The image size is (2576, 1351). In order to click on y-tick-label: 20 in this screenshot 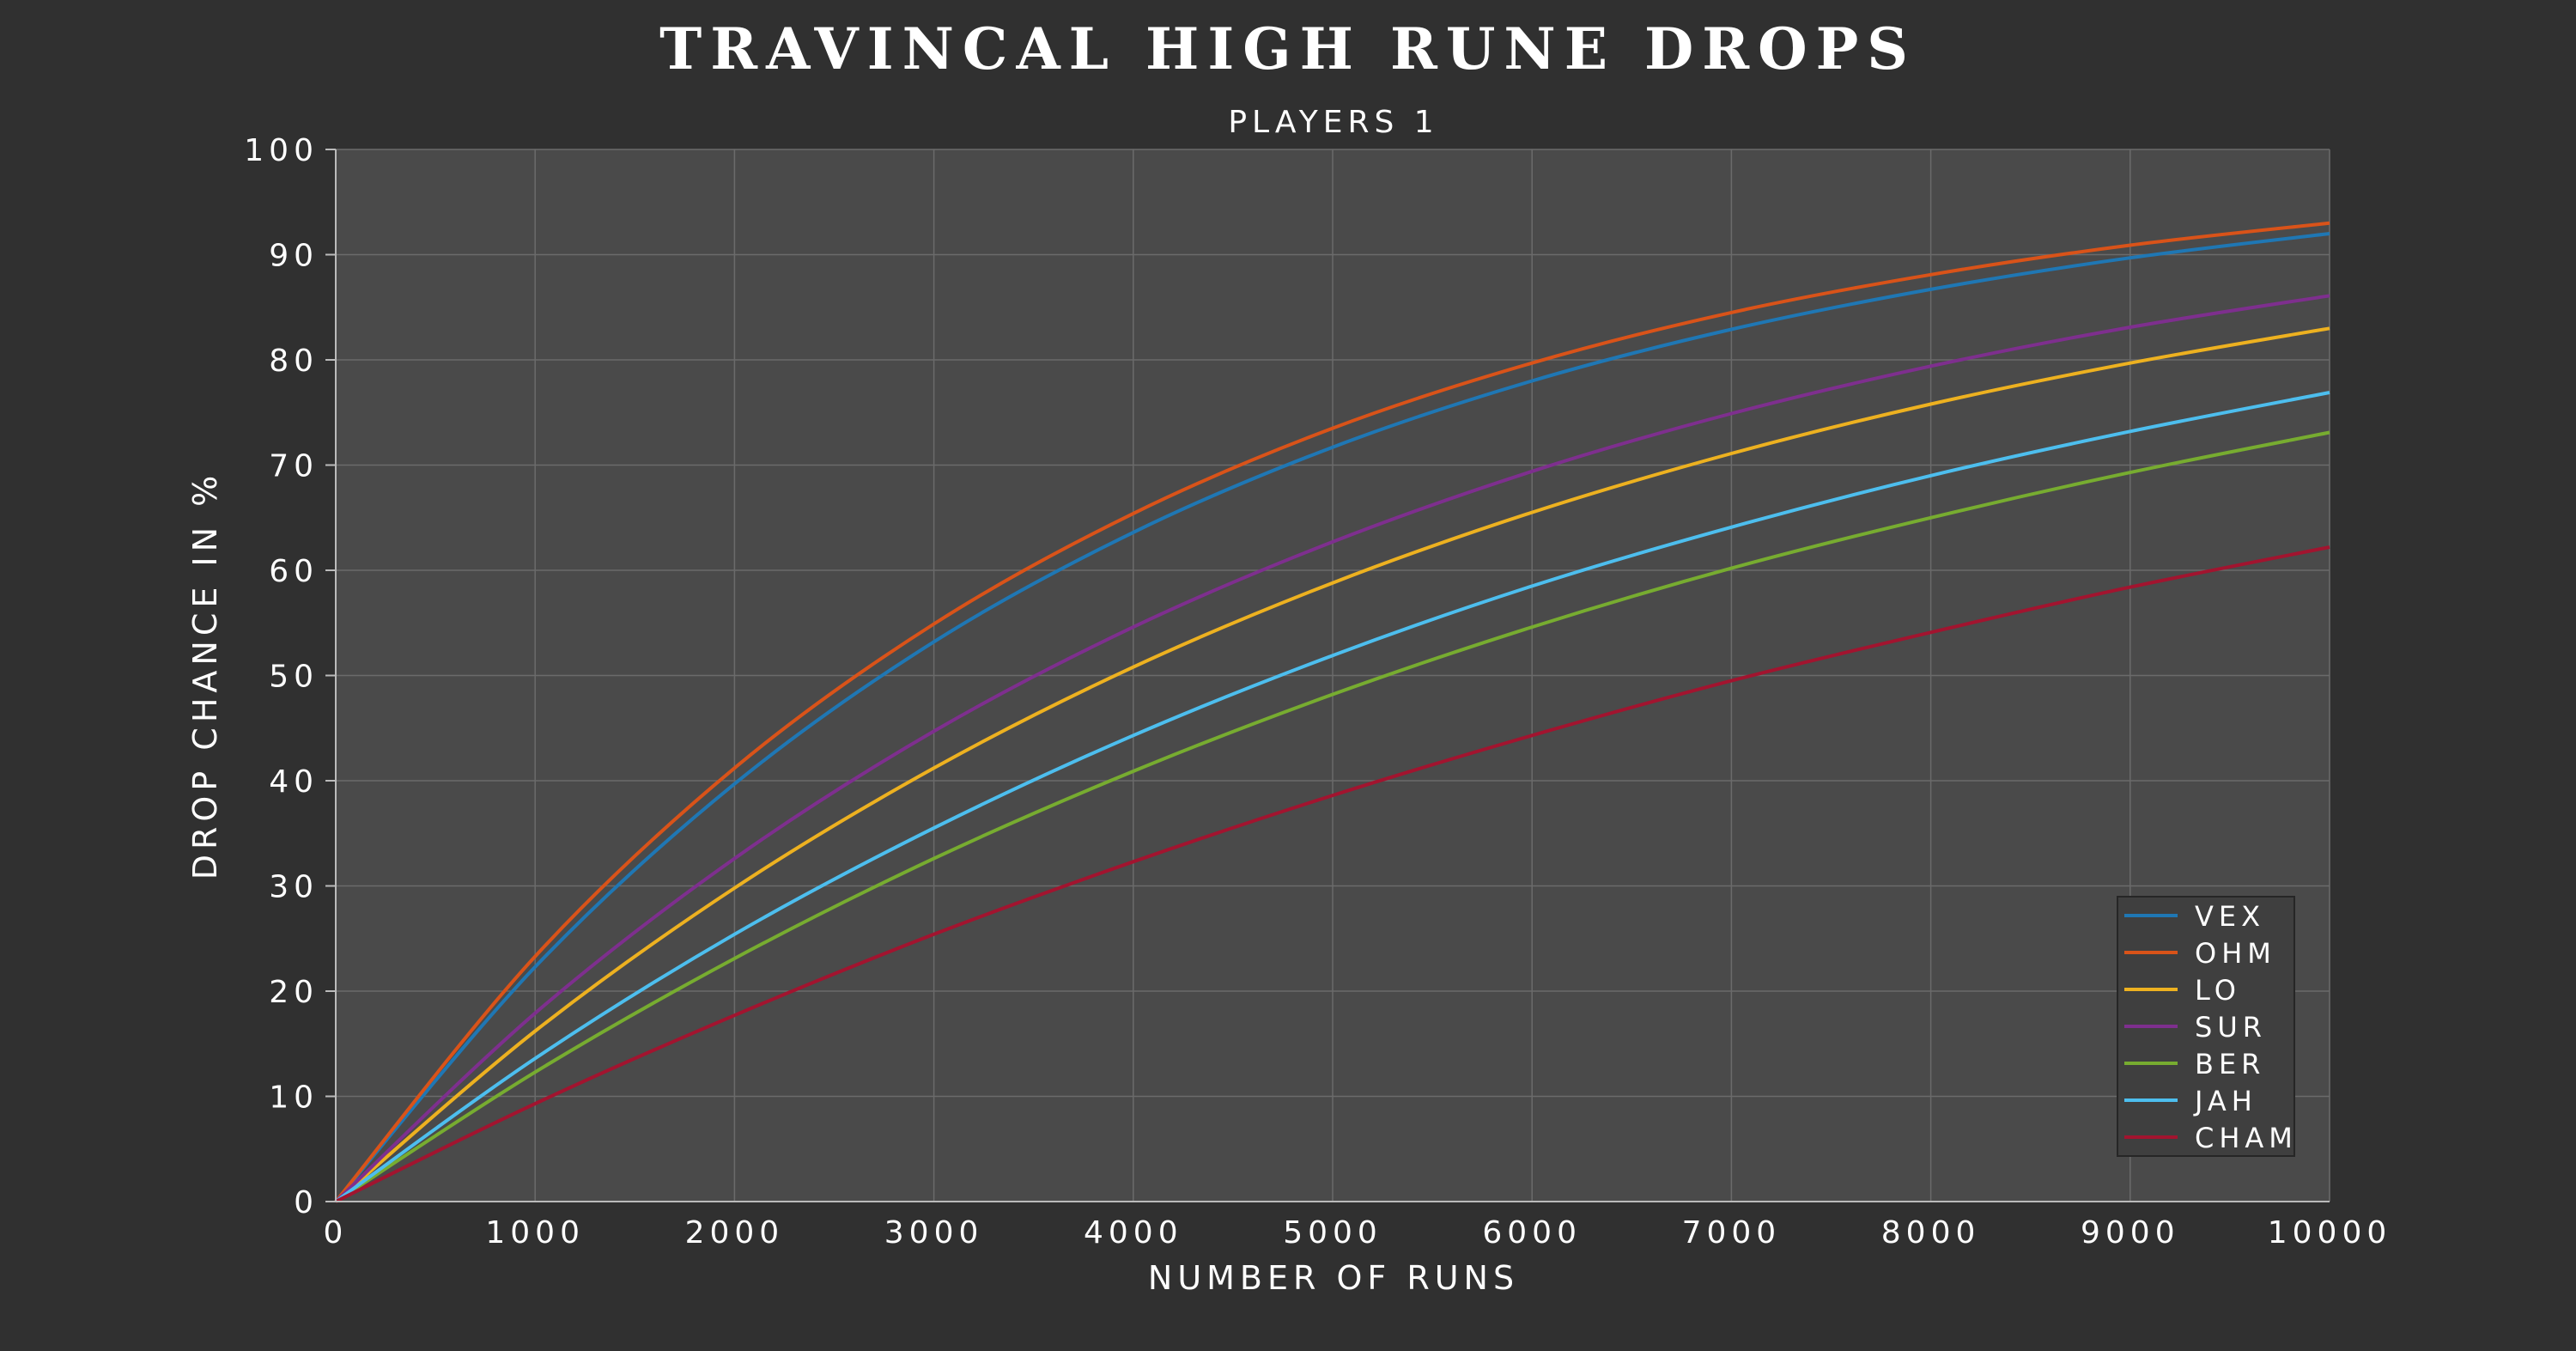, I will do `click(294, 992)`.